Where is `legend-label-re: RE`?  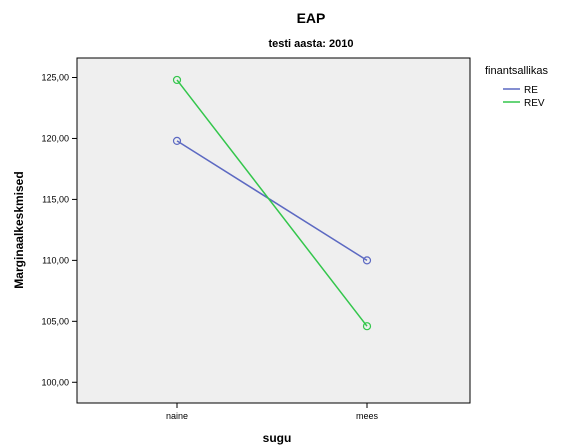
legend-label-re: RE is located at coordinates (531, 90).